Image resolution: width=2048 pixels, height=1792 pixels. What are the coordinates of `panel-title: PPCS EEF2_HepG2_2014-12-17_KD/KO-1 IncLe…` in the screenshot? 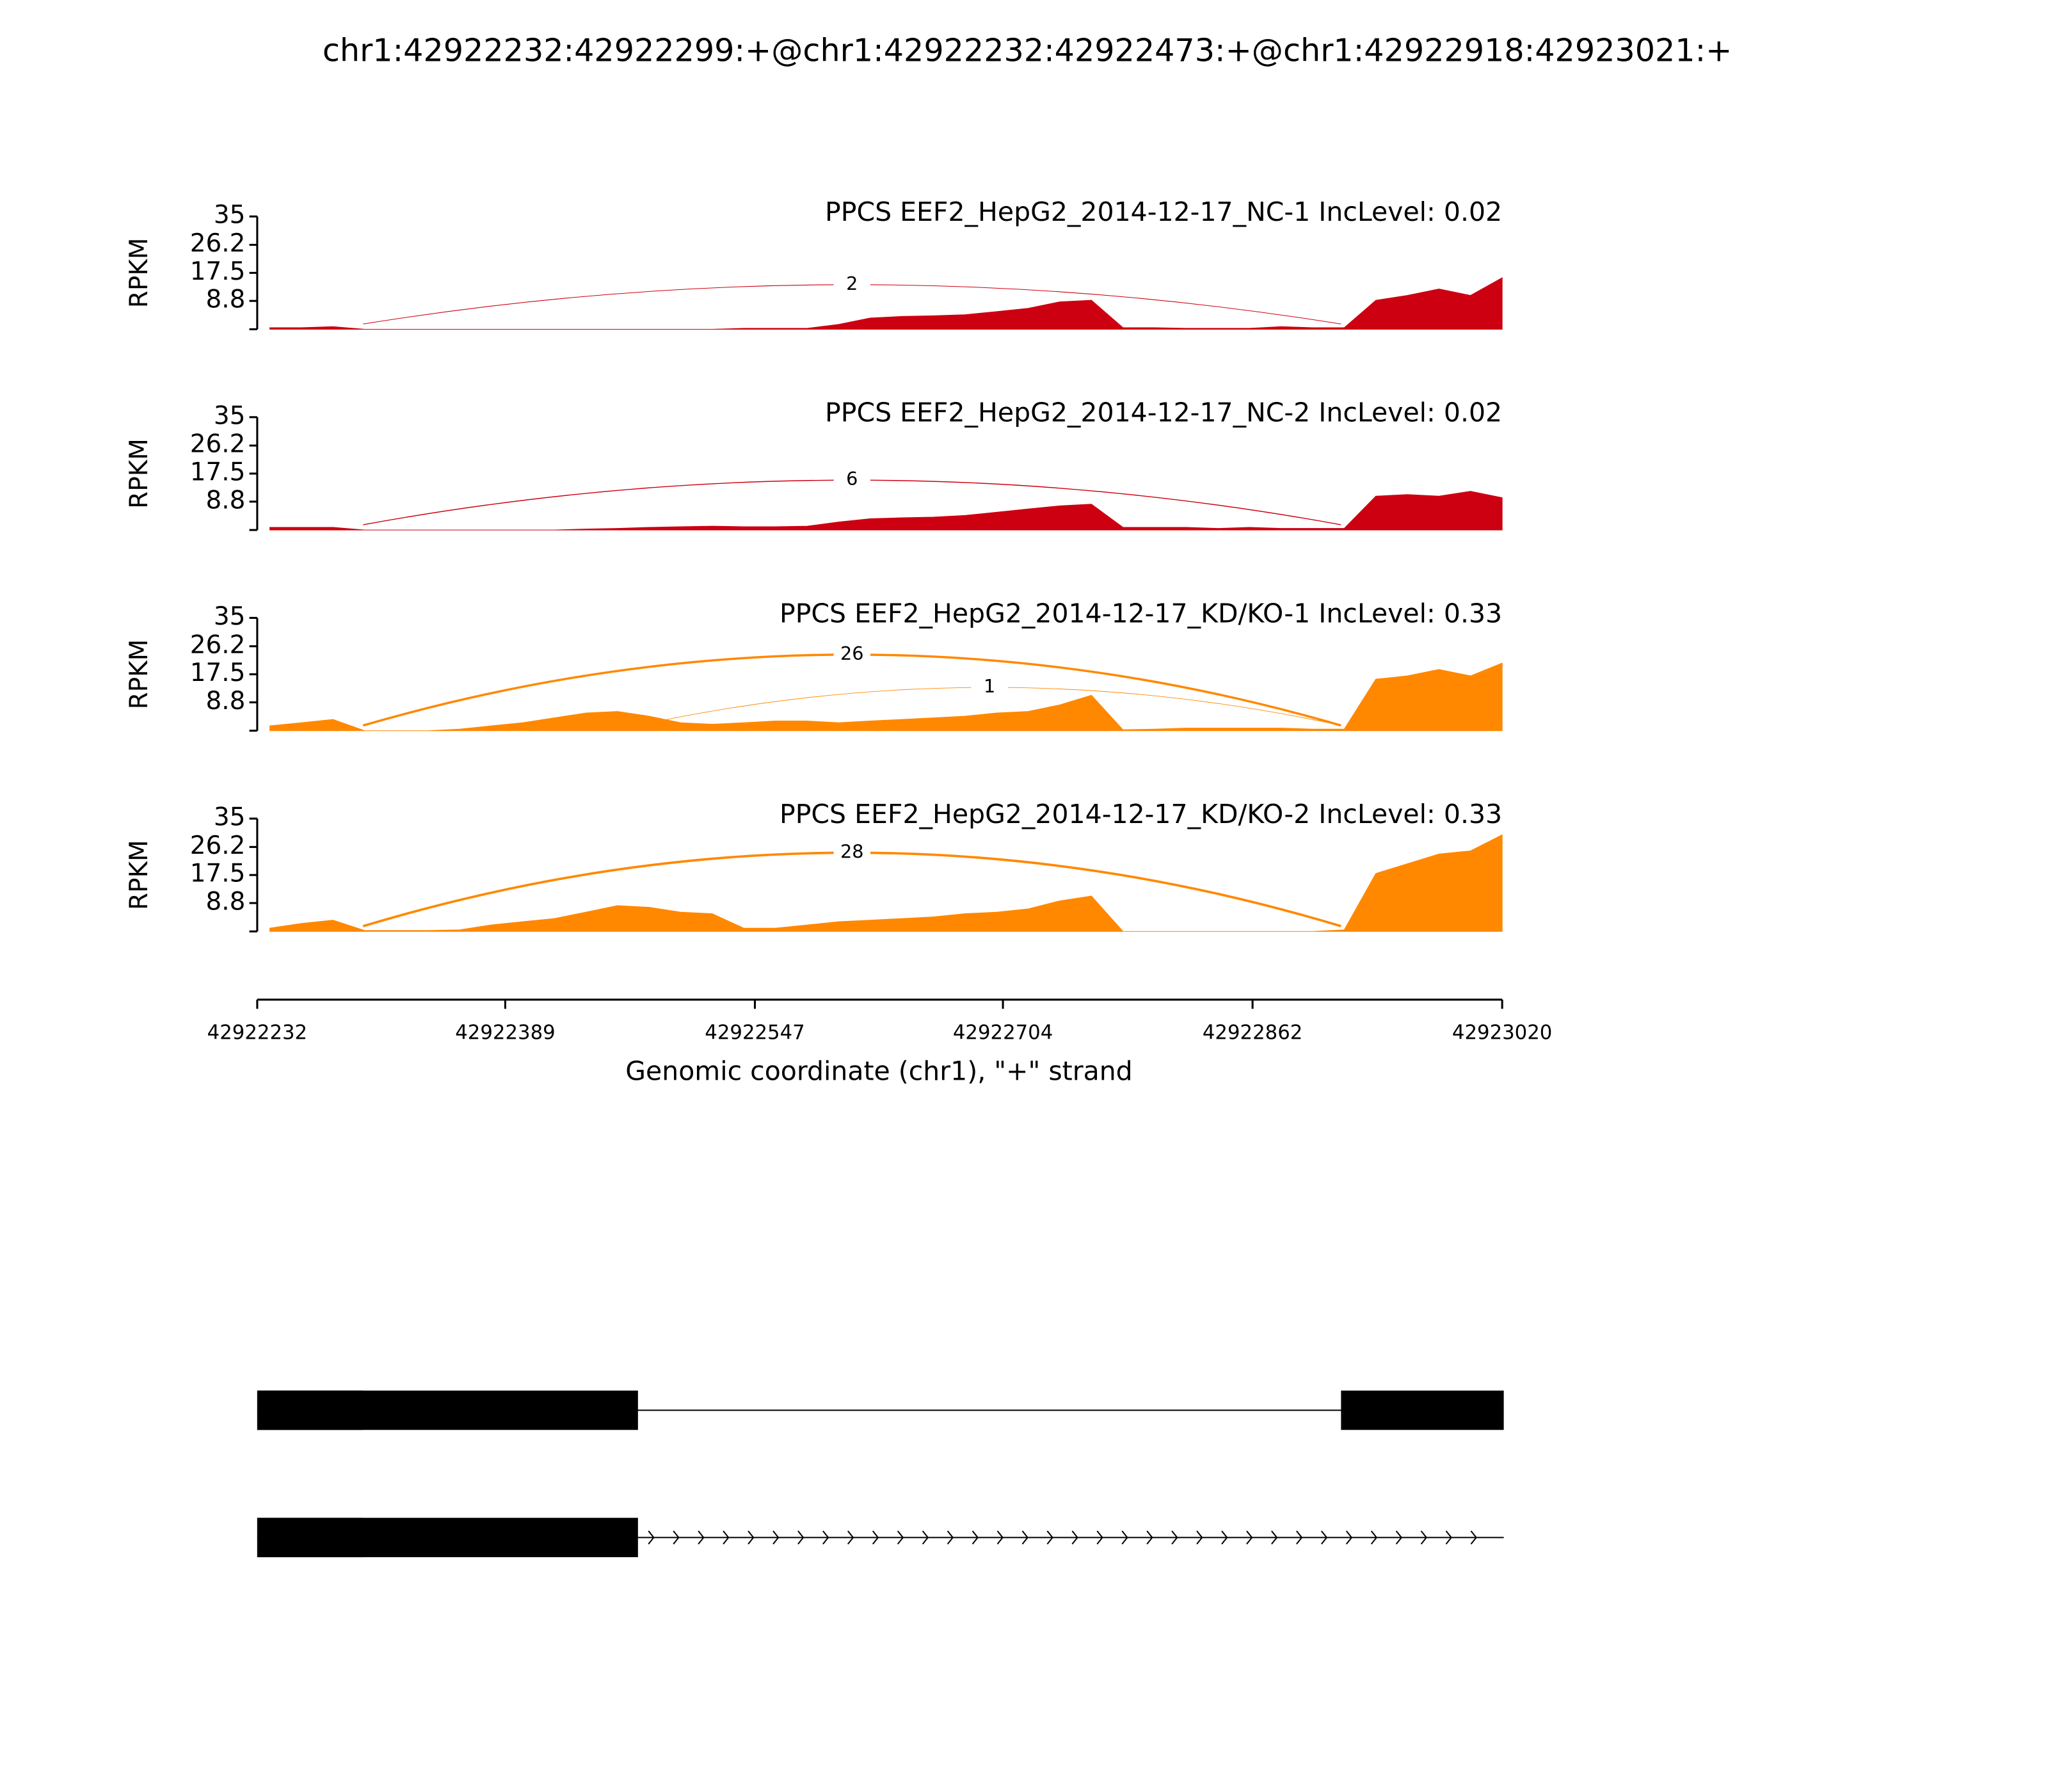 It's located at (1141, 613).